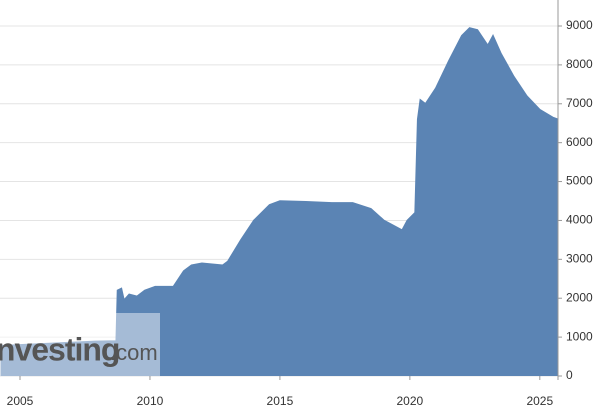  What do you see at coordinates (410, 401) in the screenshot?
I see `x-tick-label: 2020` at bounding box center [410, 401].